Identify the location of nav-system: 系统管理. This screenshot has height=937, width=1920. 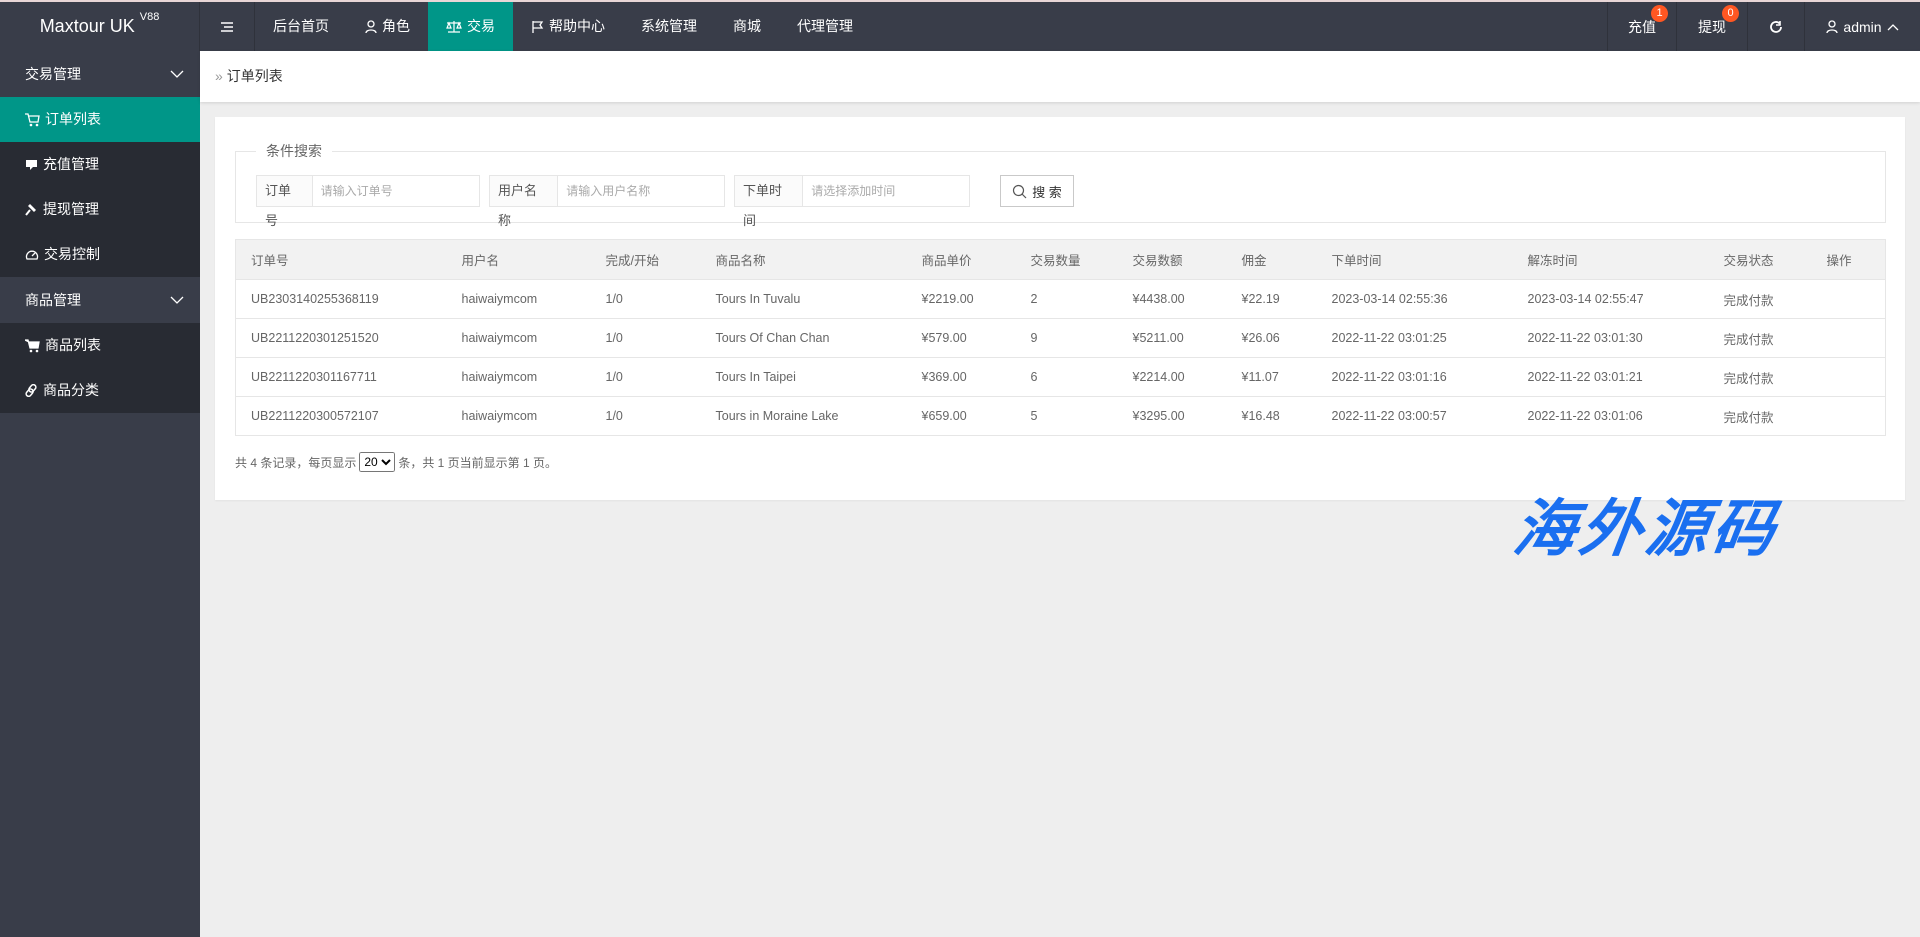
(669, 26).